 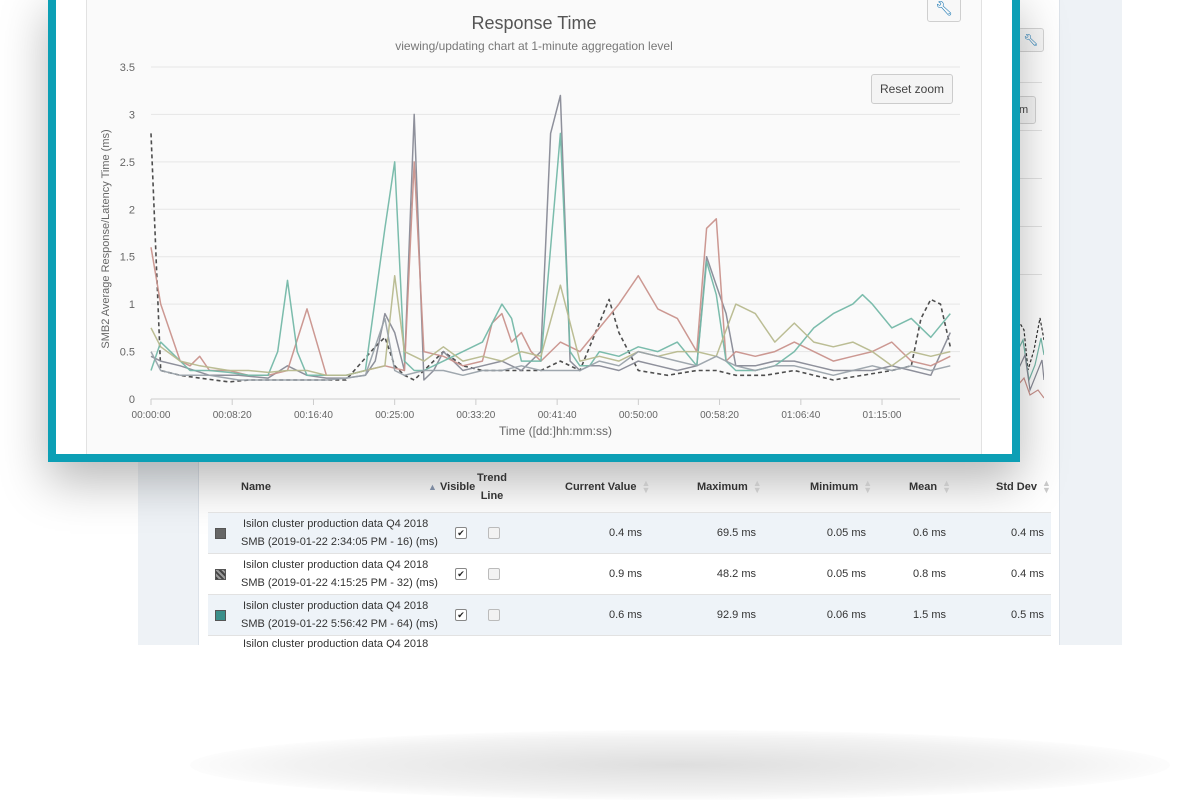 I want to click on col-trend-label-2: Line, so click(x=492, y=496).